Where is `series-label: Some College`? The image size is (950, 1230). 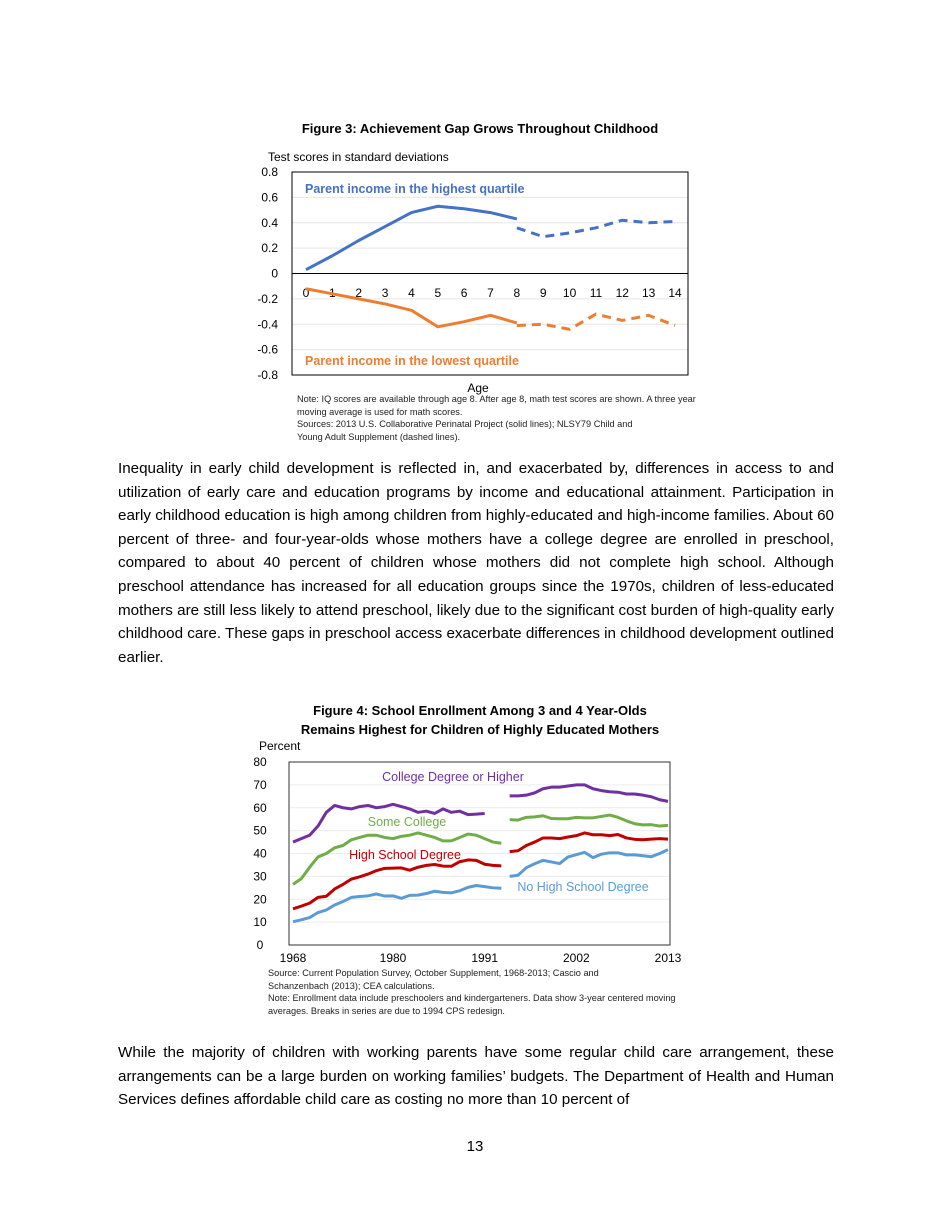
series-label: Some College is located at coordinates (407, 822).